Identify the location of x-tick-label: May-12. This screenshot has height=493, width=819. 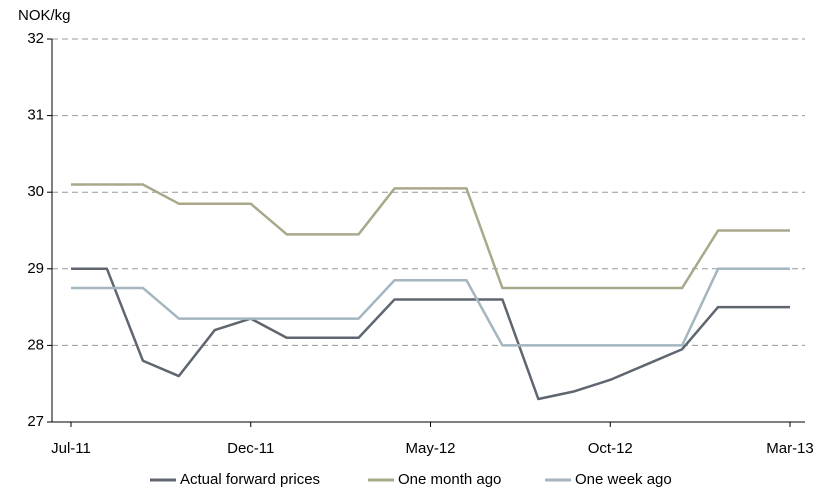
(430, 448).